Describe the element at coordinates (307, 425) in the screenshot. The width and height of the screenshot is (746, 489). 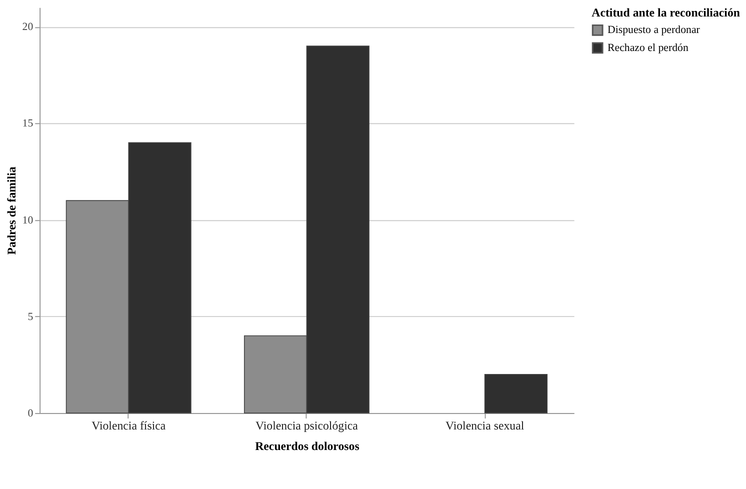
I see `x-tick-label: Violencia psicológica` at that location.